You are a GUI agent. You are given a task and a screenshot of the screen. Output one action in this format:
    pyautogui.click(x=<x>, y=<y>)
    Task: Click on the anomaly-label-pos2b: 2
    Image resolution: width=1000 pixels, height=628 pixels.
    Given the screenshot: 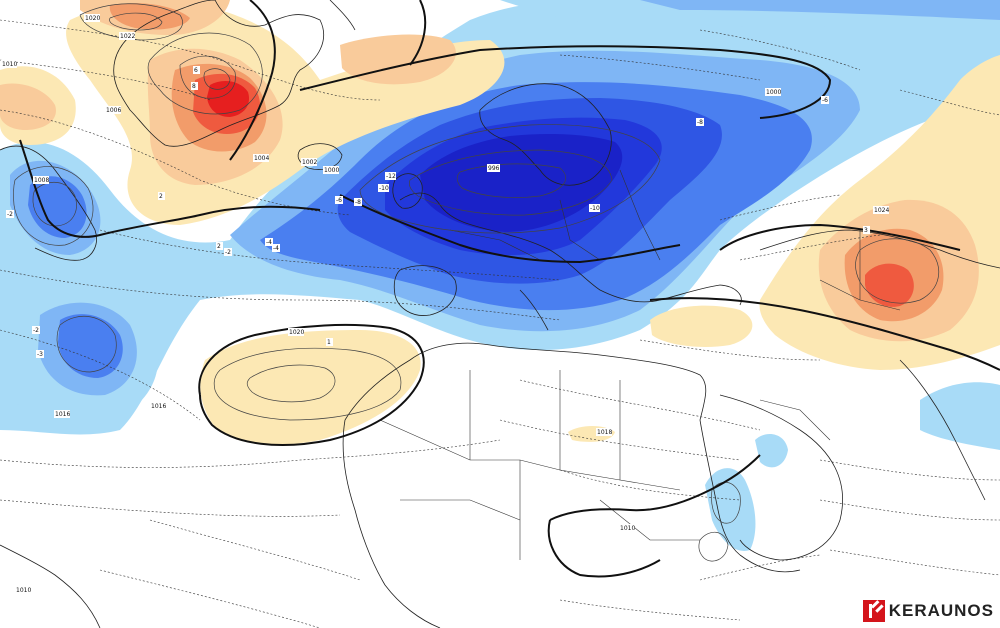 What is the action you would take?
    pyautogui.click(x=161, y=196)
    